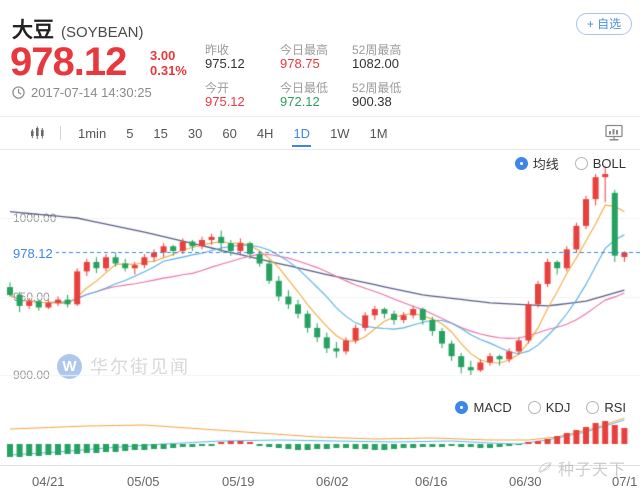  I want to click on seed-watermark: 种子天下, so click(581, 468).